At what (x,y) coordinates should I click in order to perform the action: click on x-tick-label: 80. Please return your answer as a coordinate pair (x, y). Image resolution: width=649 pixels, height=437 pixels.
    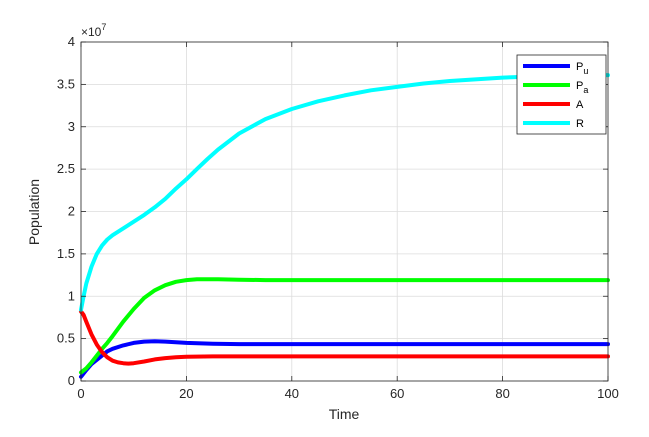
    Looking at the image, I should click on (502, 393).